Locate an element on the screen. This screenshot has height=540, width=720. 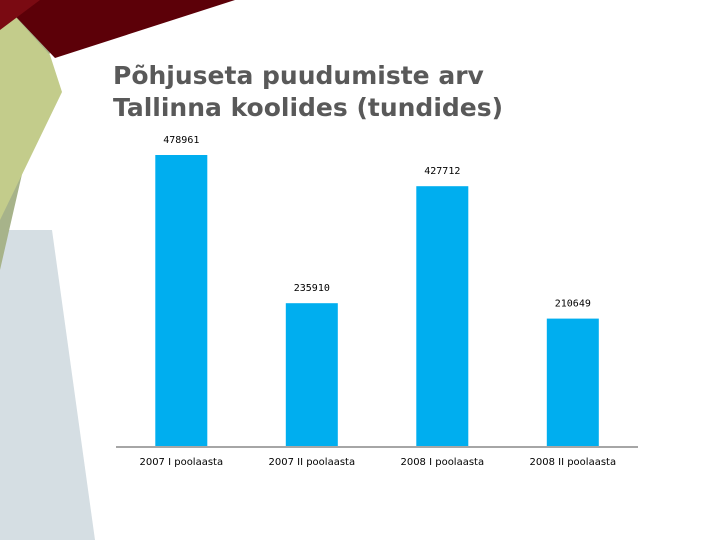
data-label-3: 427712 is located at coordinates (442, 171).